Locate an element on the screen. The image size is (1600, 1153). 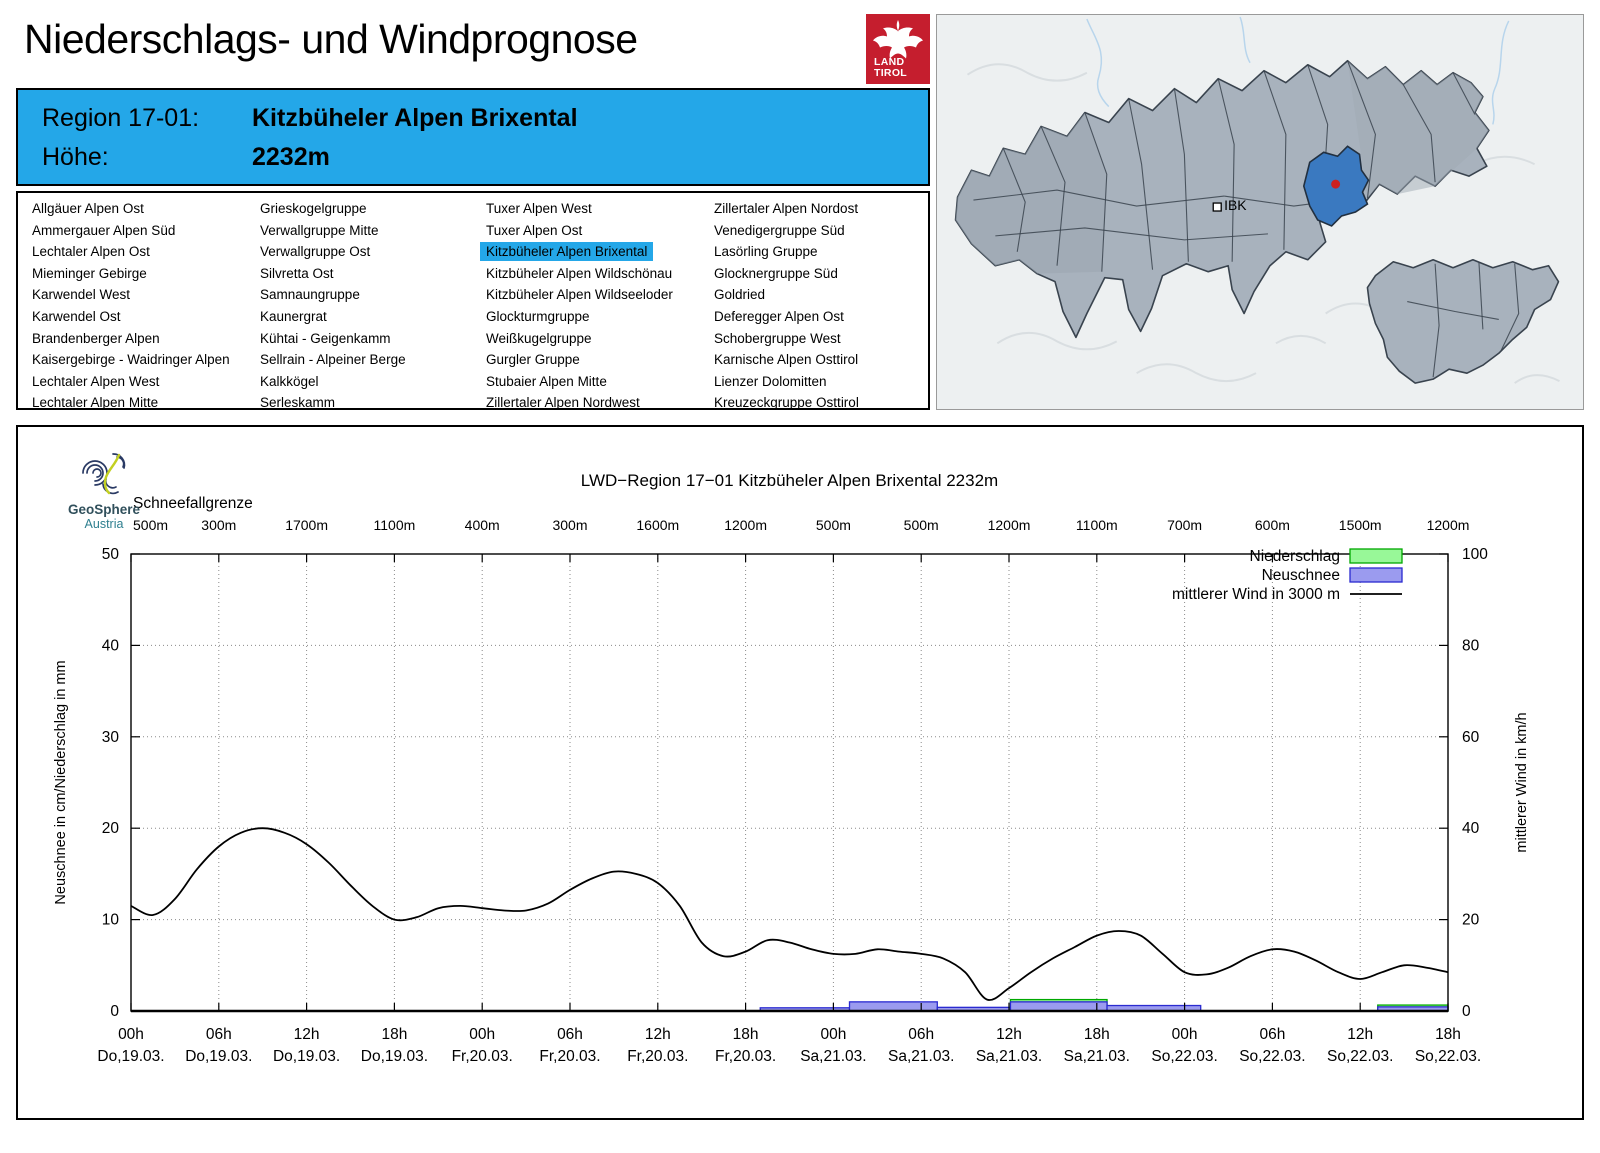
y-axis-right-number: 60 is located at coordinates (1471, 737).